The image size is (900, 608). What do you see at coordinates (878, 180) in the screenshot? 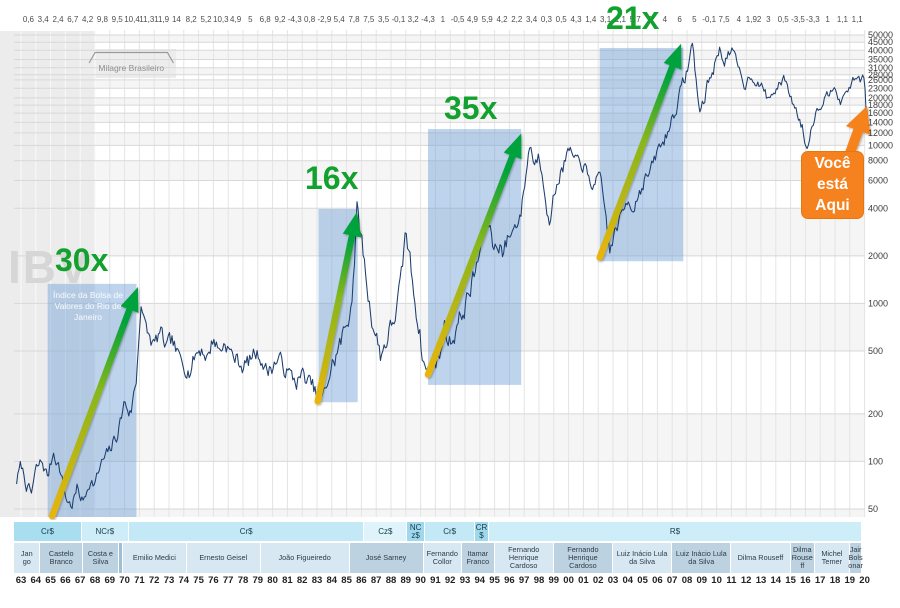
I see `y-axis-tick-label: 6000` at bounding box center [878, 180].